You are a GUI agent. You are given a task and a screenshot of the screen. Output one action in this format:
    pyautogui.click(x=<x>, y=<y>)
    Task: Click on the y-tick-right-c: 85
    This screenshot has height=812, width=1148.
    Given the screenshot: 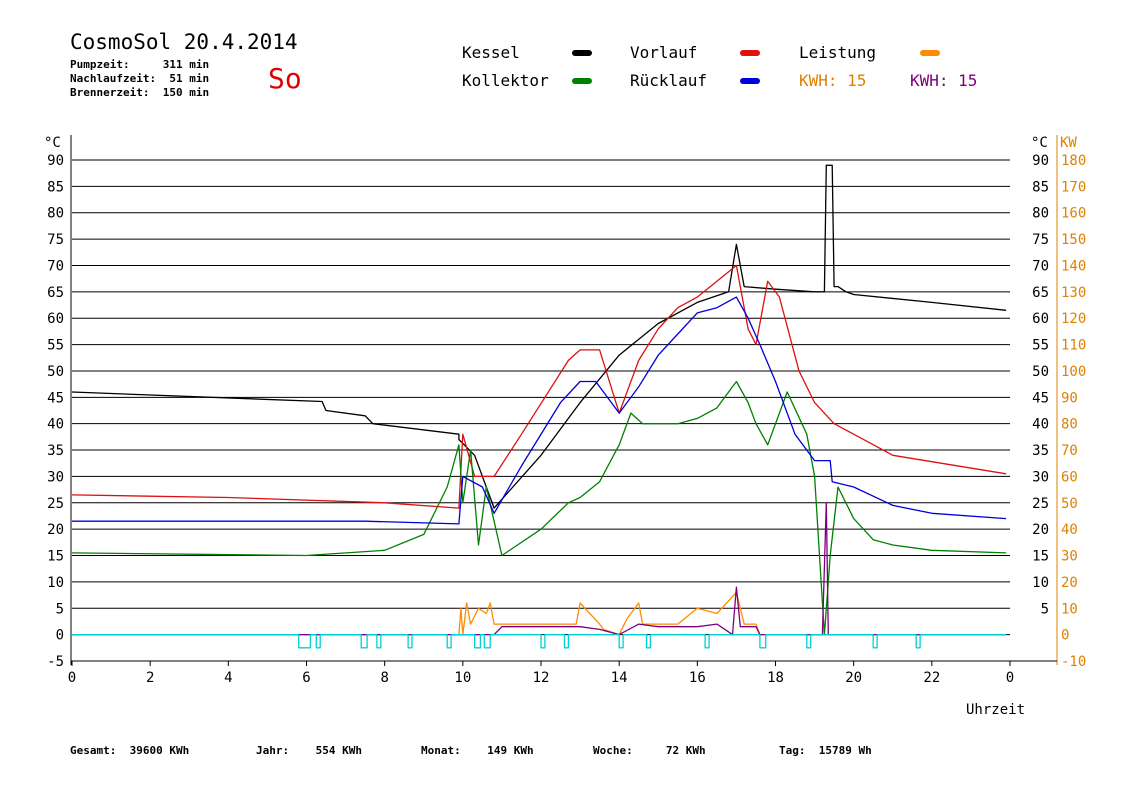 What is the action you would take?
    pyautogui.click(x=1040, y=187)
    